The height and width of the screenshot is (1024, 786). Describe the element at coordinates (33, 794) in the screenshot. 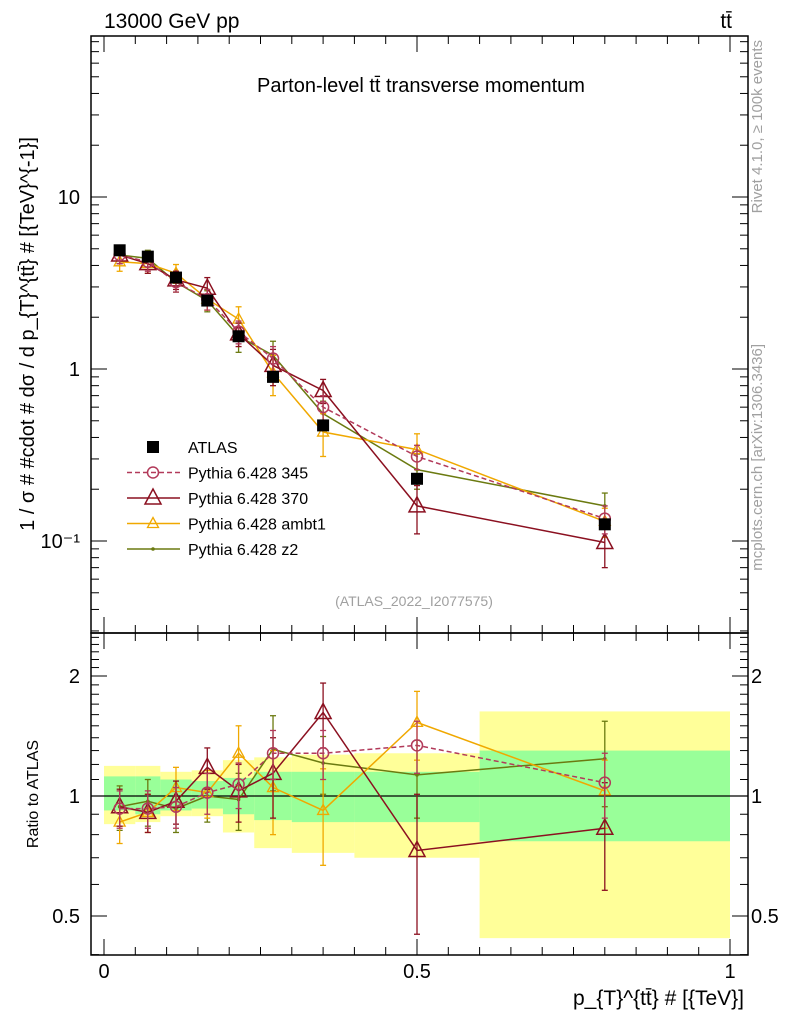

I see `ratio-y-axis-label: Ratio to ATLAS` at that location.